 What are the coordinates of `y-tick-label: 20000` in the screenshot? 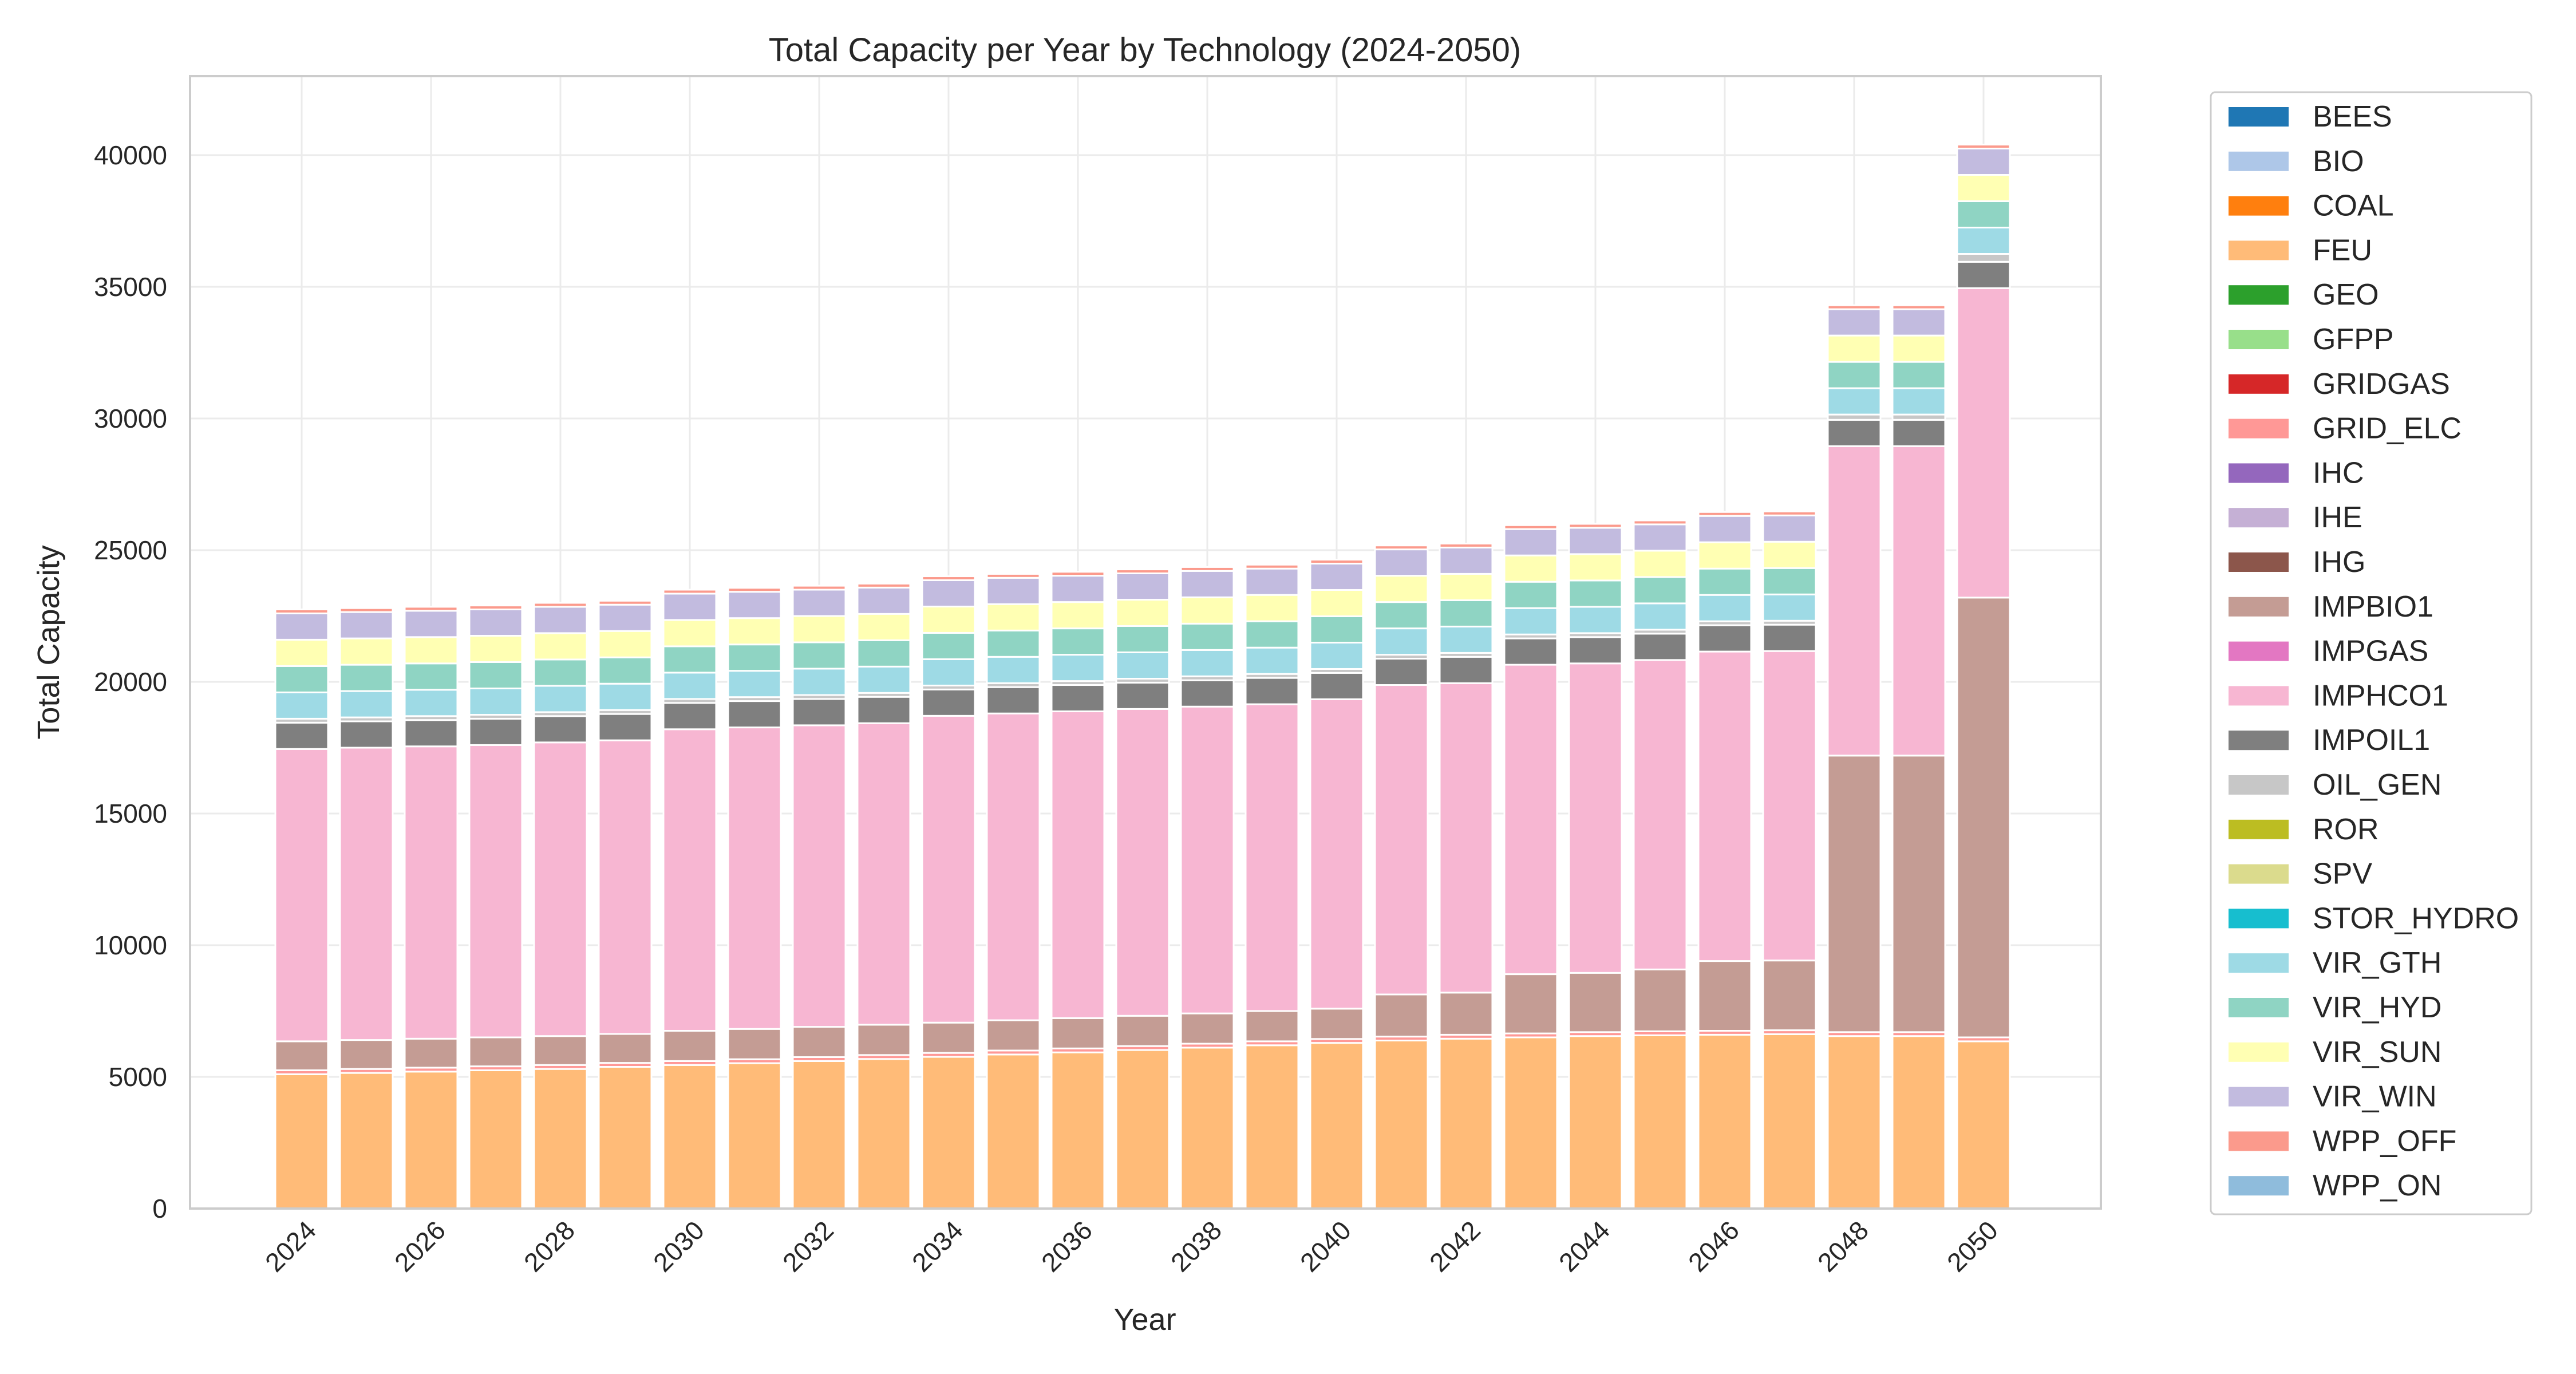 It's located at (130, 682).